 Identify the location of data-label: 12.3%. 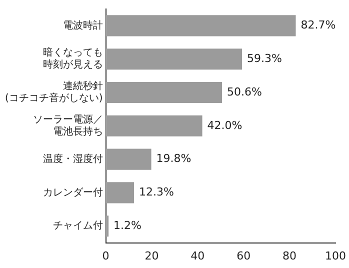
(156, 192).